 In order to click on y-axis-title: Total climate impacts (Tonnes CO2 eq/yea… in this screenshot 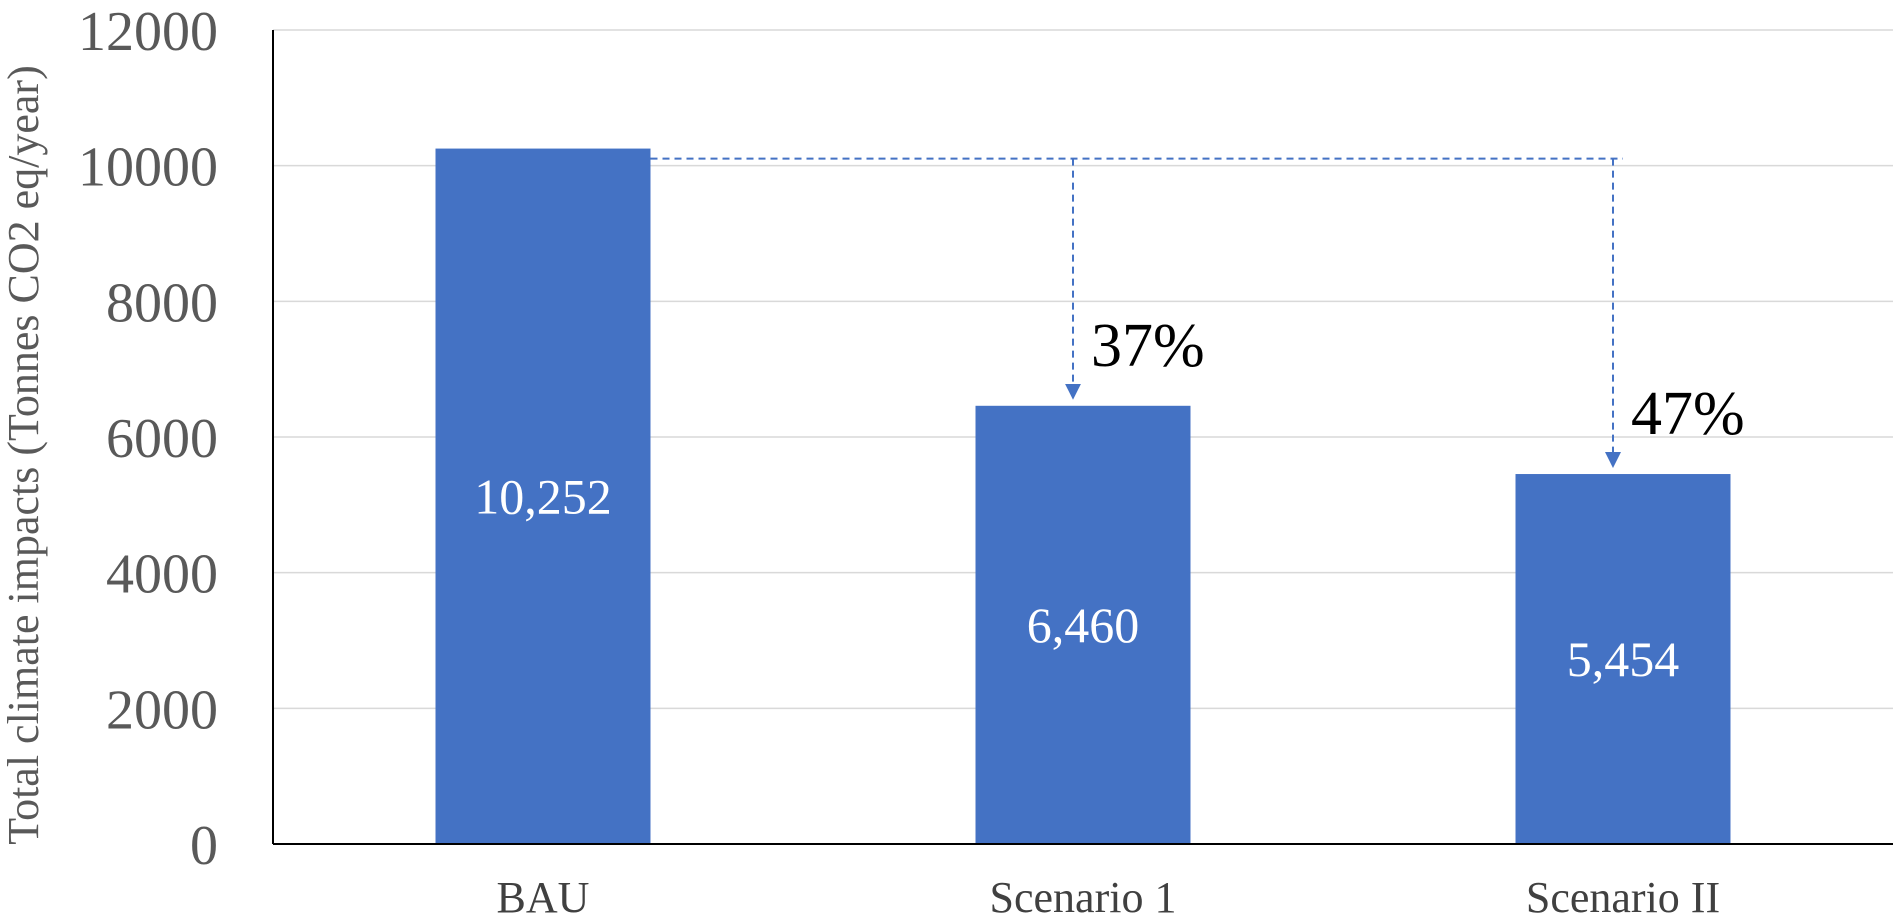, I will do `click(24, 454)`.